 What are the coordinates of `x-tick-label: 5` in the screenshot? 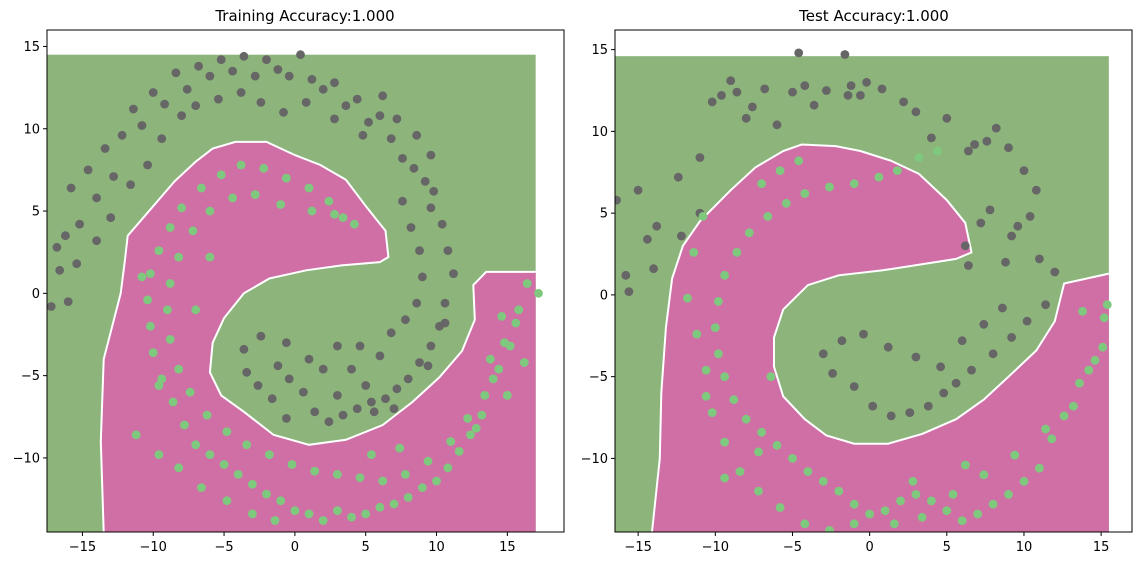 It's located at (947, 547).